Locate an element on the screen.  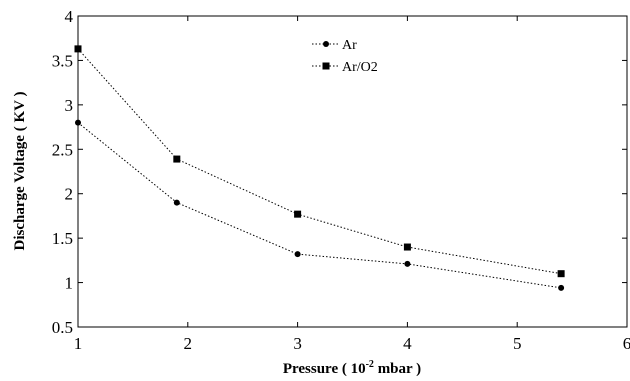
x-tick-label: 5 is located at coordinates (517, 343).